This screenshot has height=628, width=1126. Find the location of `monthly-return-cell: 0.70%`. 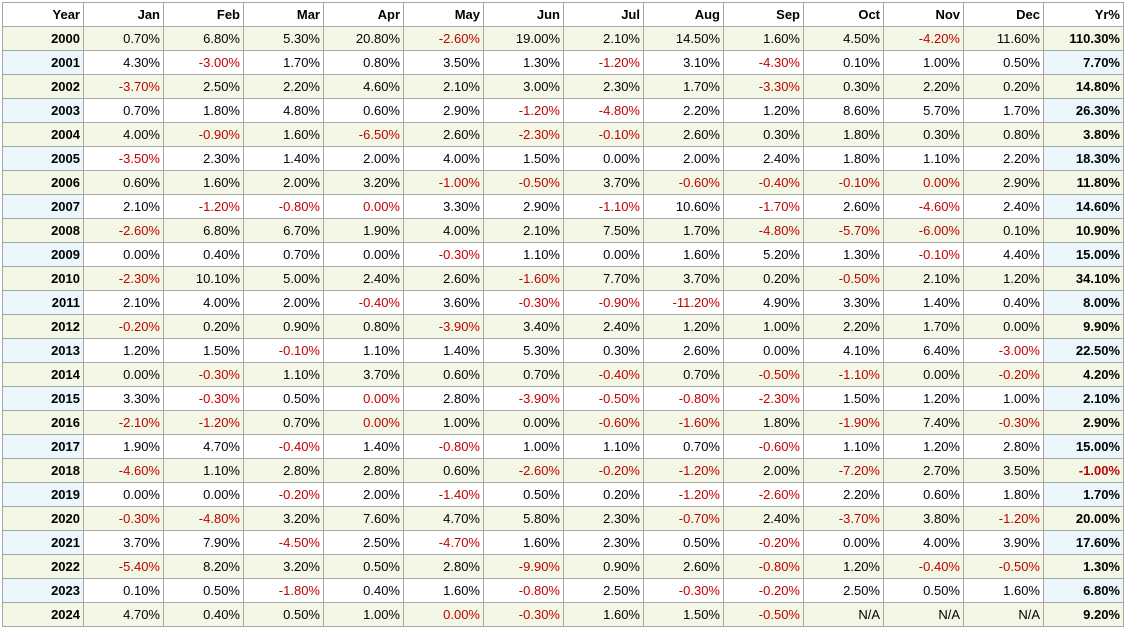

monthly-return-cell: 0.70% is located at coordinates (123, 110).